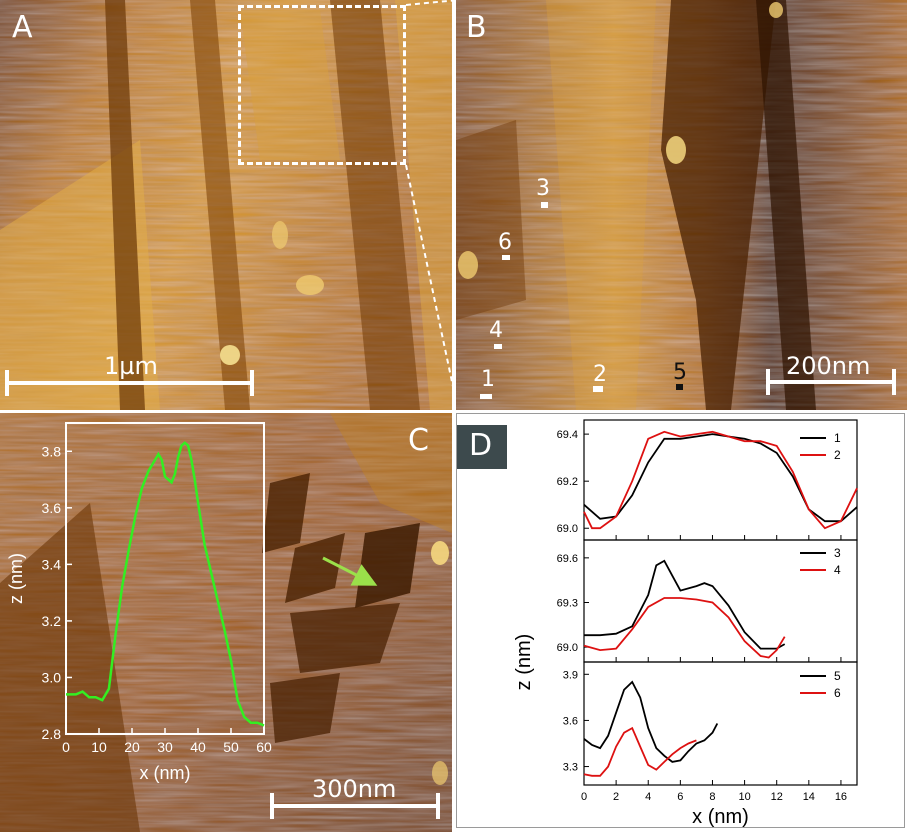 Image resolution: width=907 pixels, height=832 pixels. I want to click on inset-y-tick-label-5: 3.8, so click(52, 451).